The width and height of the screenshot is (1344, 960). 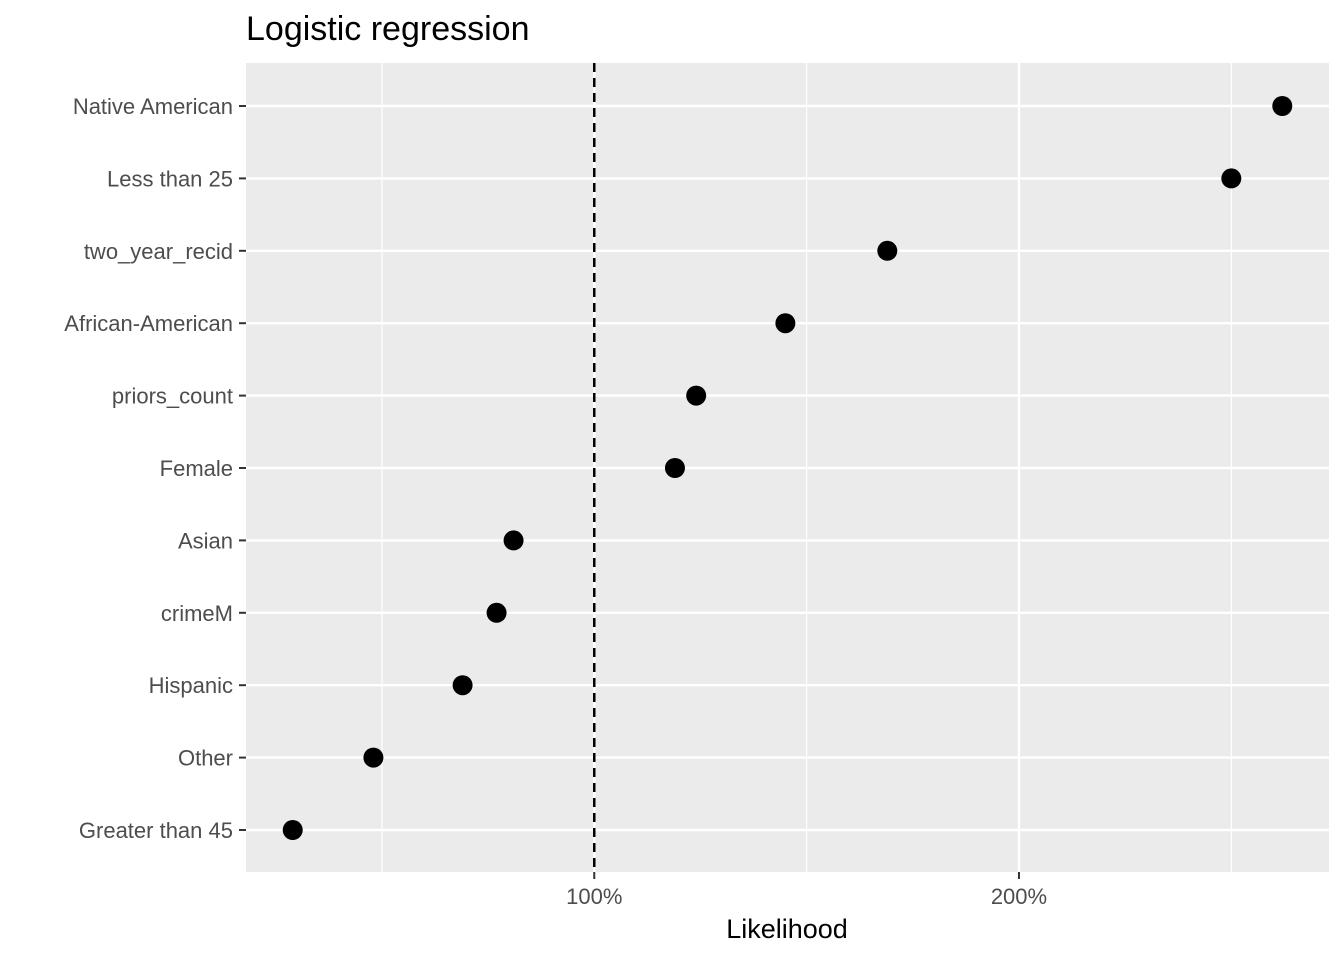 What do you see at coordinates (196, 468) in the screenshot?
I see `y-tick-label-5: Female` at bounding box center [196, 468].